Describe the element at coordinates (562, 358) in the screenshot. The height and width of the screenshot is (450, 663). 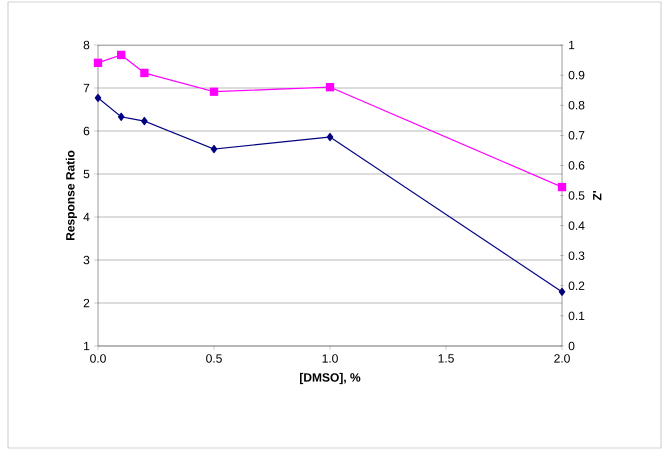
I see `x-tick-label: 2.0` at that location.